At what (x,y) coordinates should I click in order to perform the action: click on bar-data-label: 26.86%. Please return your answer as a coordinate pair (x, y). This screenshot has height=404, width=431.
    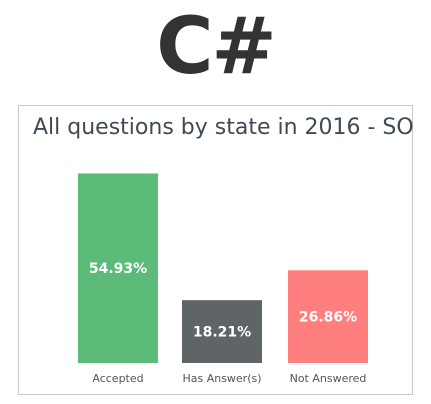
    Looking at the image, I should click on (328, 318).